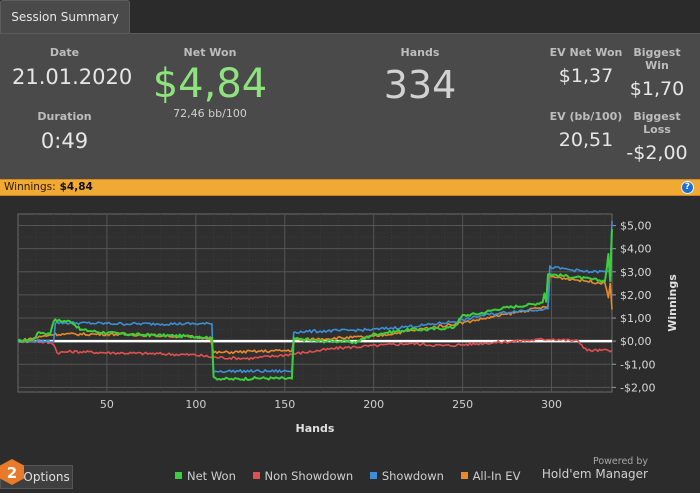 The height and width of the screenshot is (493, 700). Describe the element at coordinates (496, 476) in the screenshot. I see `legend-all-in-ev-label: All-In EV` at that location.